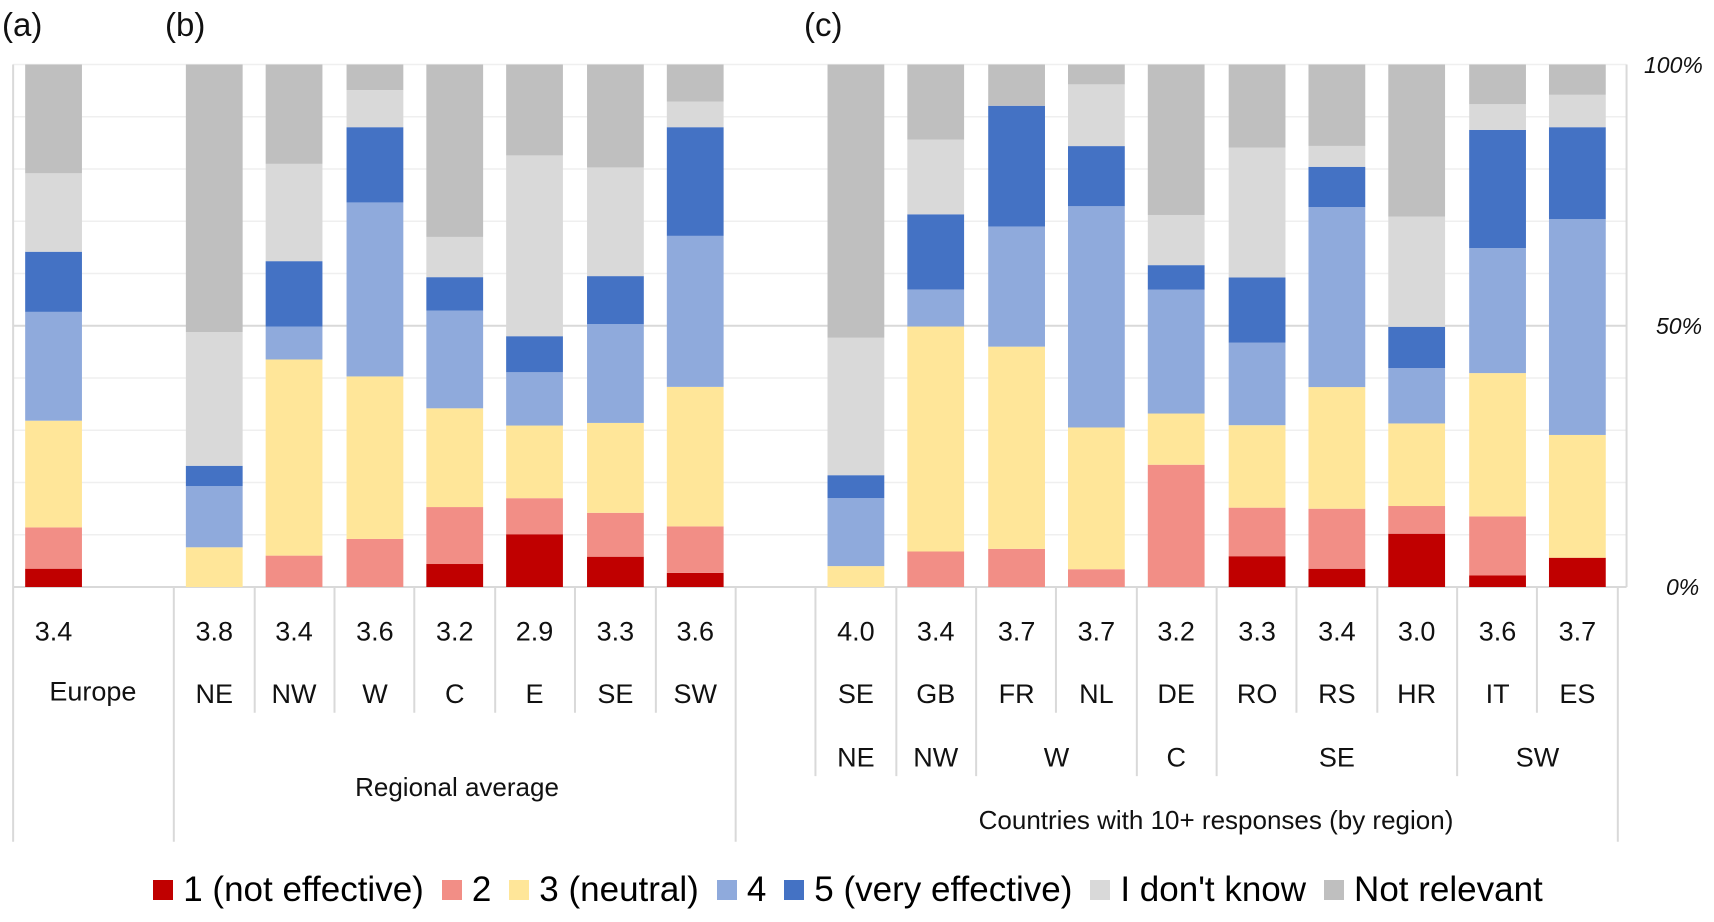 This screenshot has width=1714, height=922. What do you see at coordinates (466, 890) in the screenshot?
I see `legend-item: 2` at bounding box center [466, 890].